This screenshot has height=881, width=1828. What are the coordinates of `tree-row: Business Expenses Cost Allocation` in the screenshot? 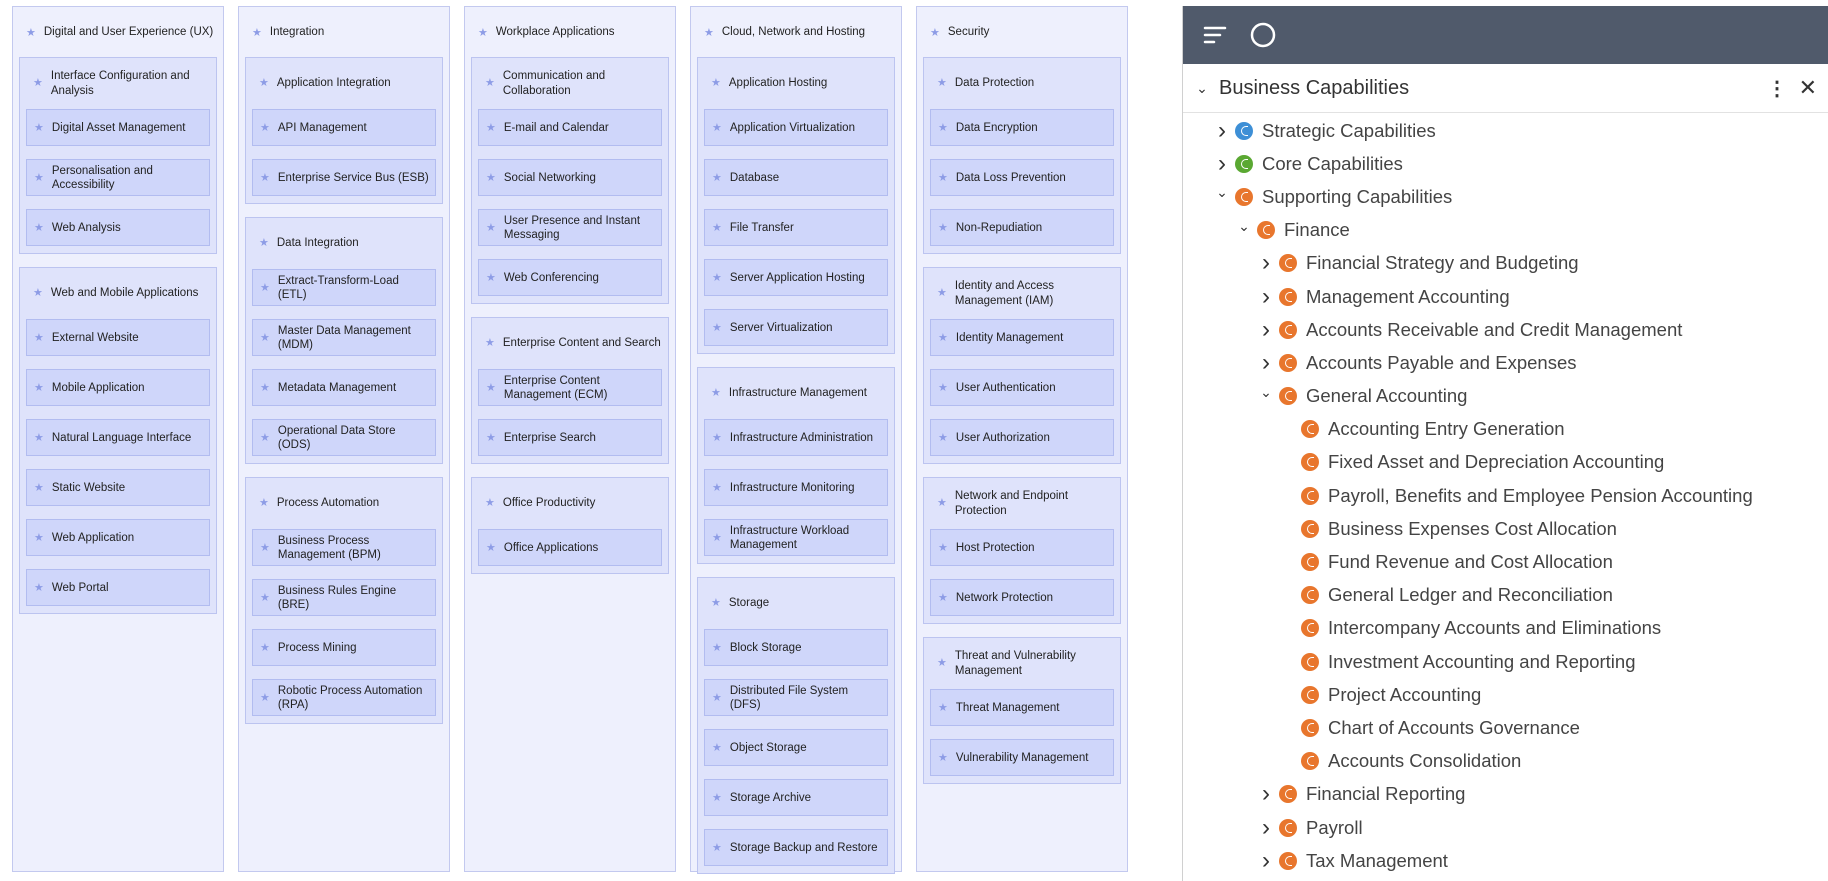 It's located at (1505, 528).